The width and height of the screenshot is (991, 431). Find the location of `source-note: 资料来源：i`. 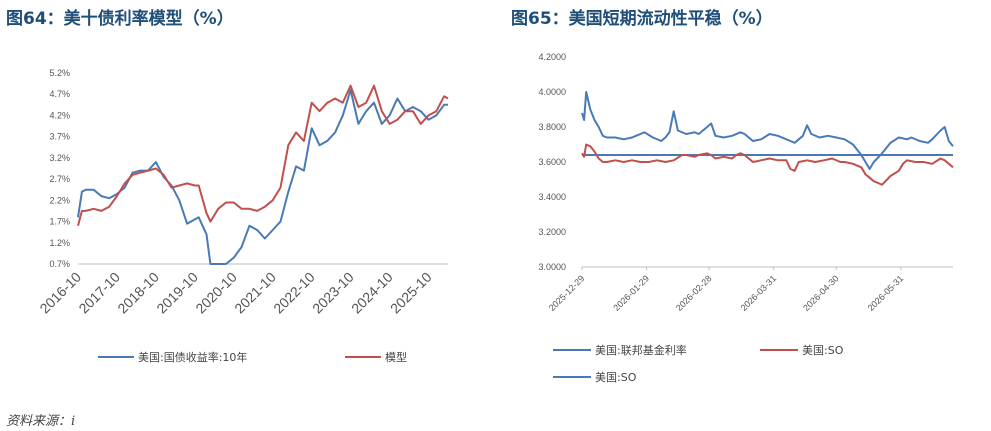

source-note: 资料来源：i is located at coordinates (41, 421).